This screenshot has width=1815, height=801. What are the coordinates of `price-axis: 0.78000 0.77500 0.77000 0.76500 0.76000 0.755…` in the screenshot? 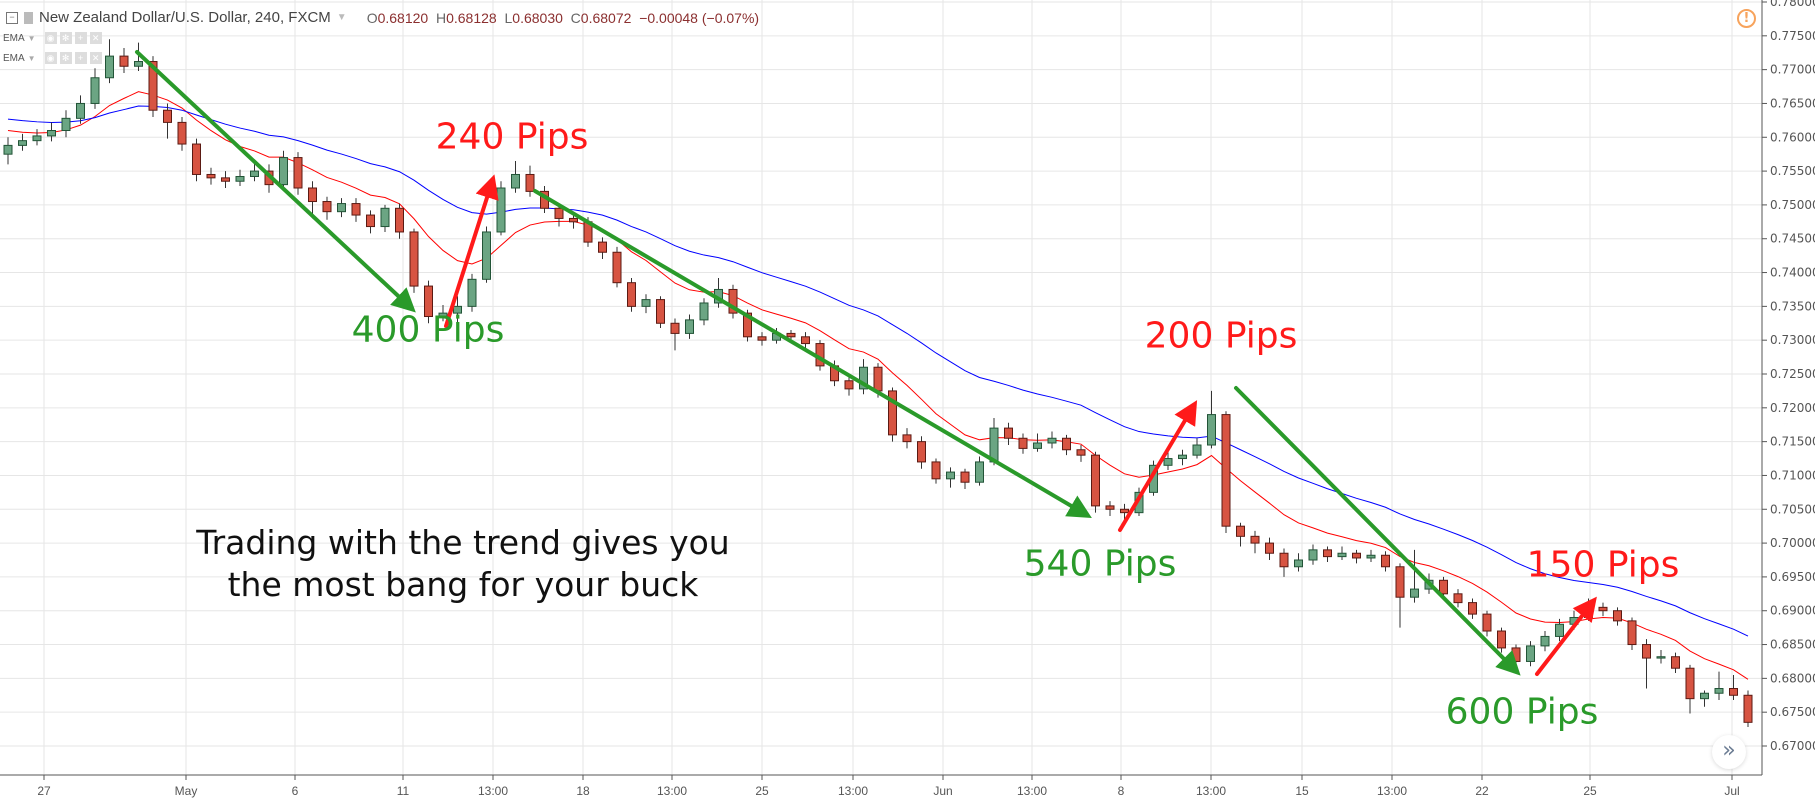 It's located at (1788, 376).